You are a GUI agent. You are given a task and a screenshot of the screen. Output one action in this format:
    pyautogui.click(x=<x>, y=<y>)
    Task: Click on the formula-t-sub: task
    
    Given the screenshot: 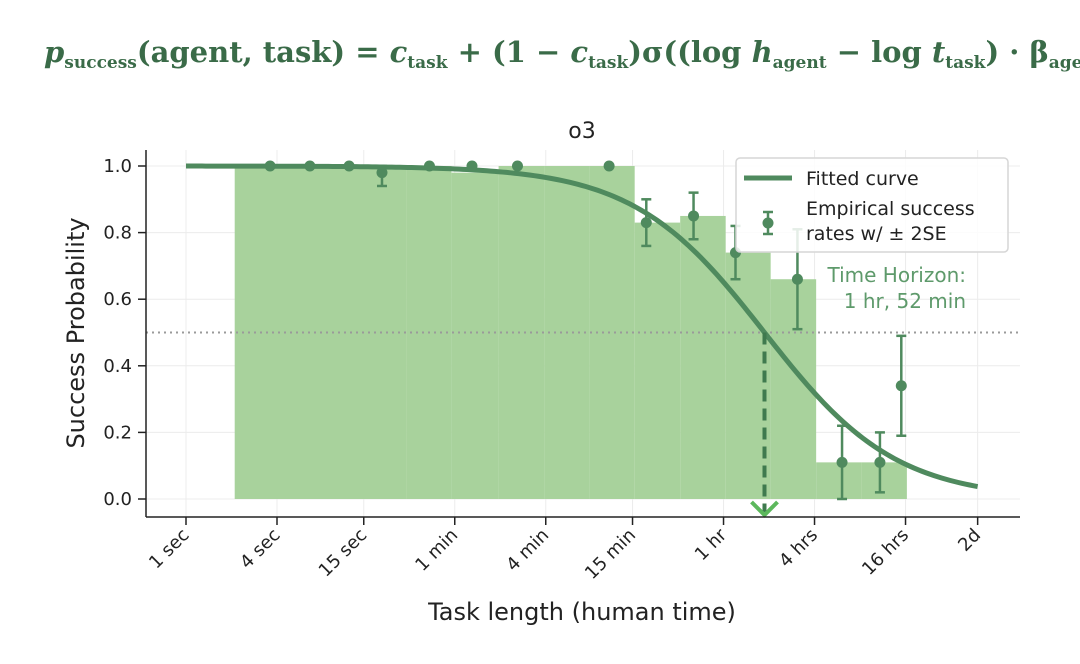 What is the action you would take?
    pyautogui.click(x=965, y=63)
    